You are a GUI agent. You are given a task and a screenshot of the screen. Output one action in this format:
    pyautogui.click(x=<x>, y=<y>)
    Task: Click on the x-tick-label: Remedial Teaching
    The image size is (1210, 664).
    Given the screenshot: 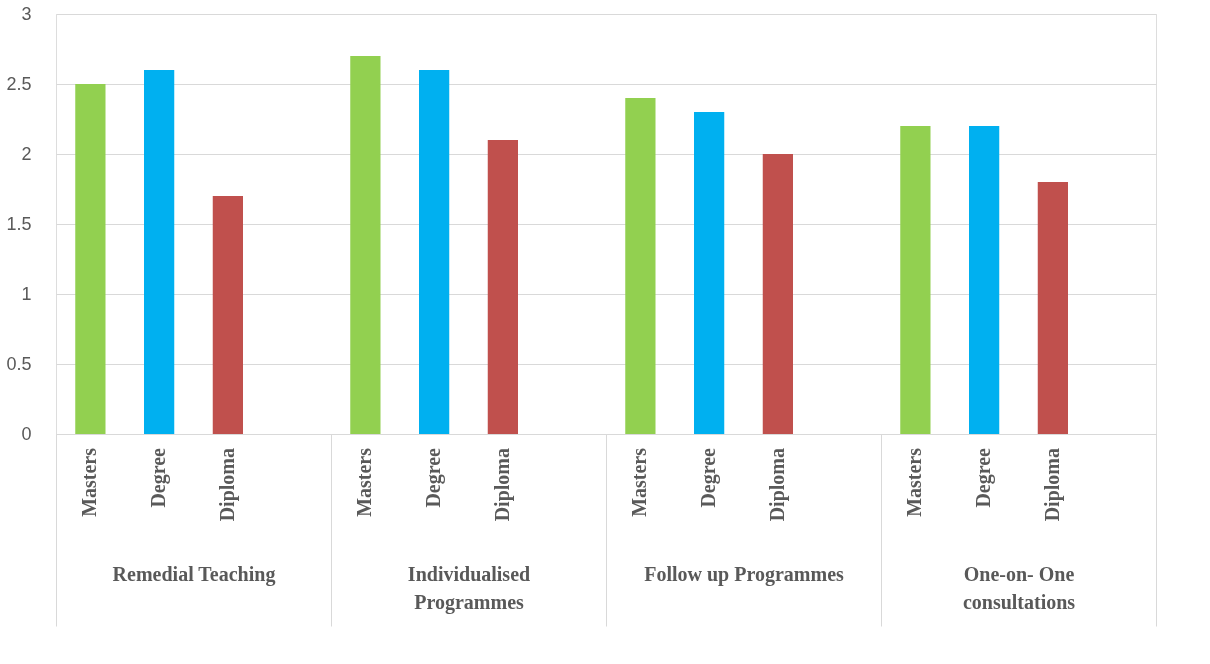 What is the action you would take?
    pyautogui.click(x=194, y=574)
    